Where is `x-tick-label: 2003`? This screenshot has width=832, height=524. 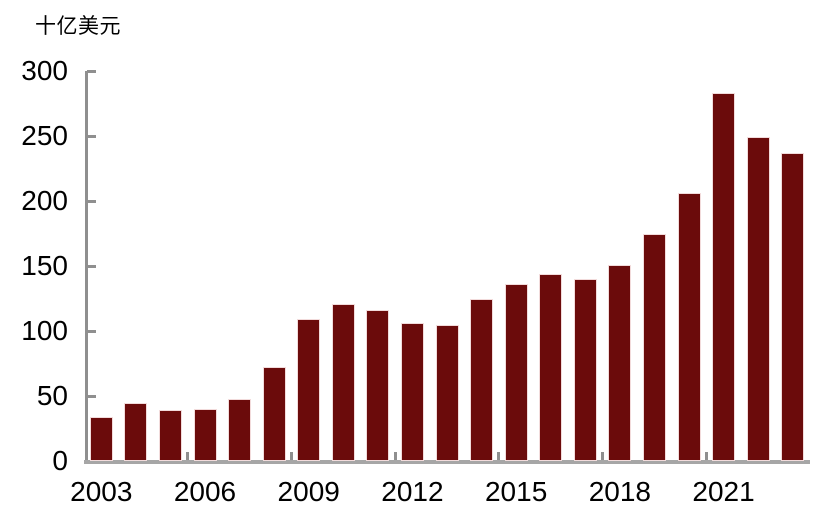 x-tick-label: 2003 is located at coordinates (101, 491).